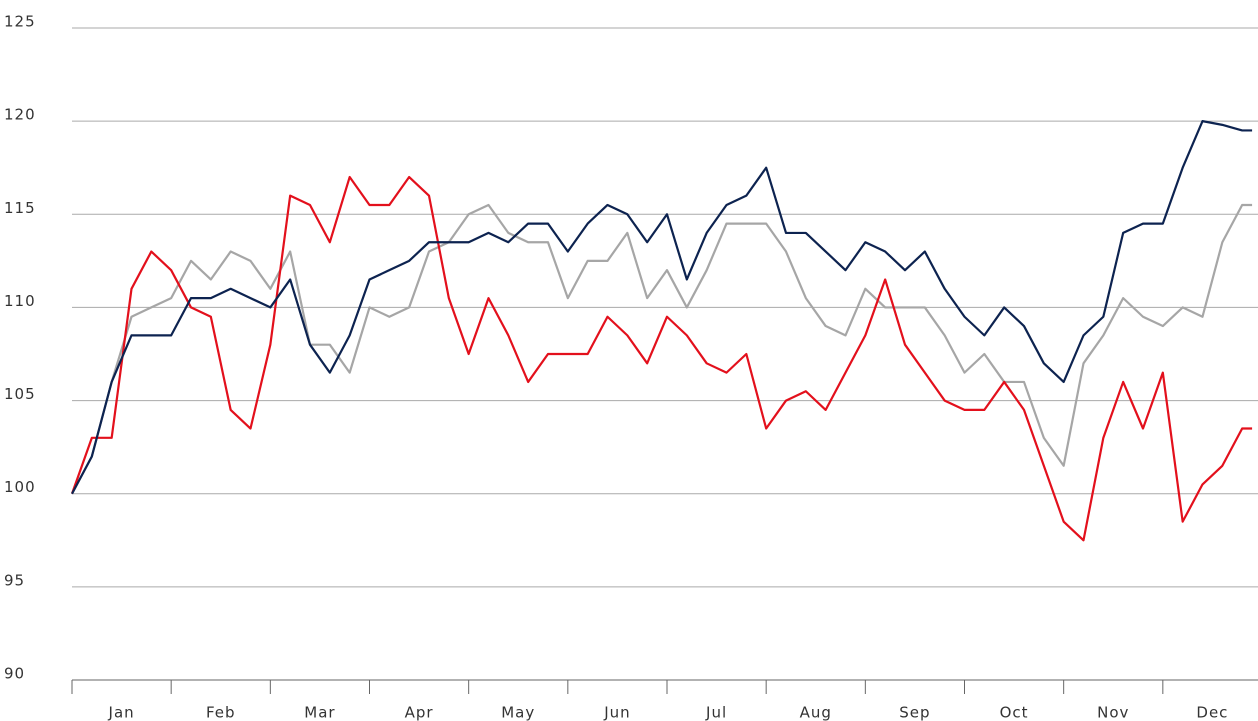  I want to click on x-tick-label: Jun, so click(616, 712).